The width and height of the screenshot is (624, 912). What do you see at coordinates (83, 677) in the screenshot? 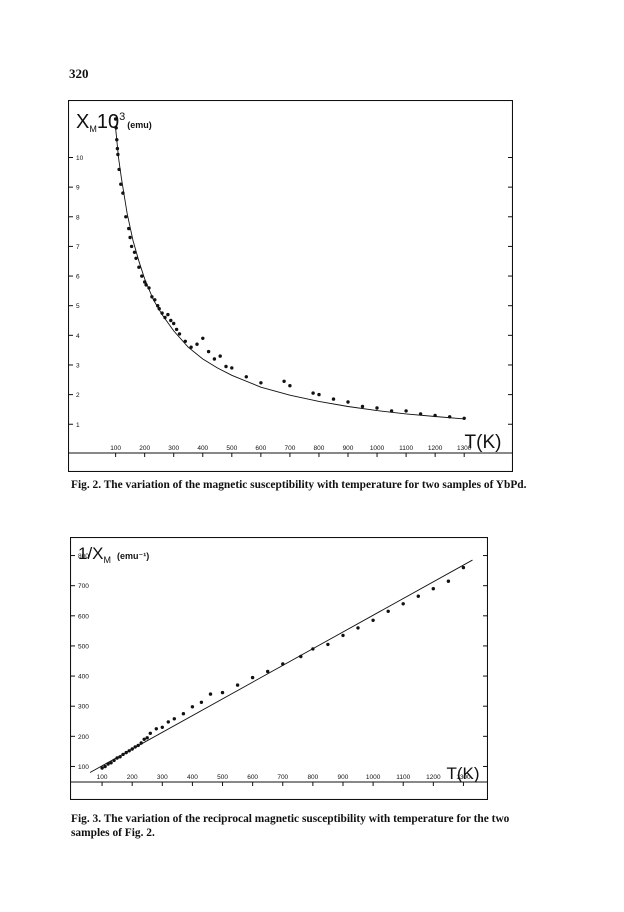
I see `y-tick-label: 400` at bounding box center [83, 677].